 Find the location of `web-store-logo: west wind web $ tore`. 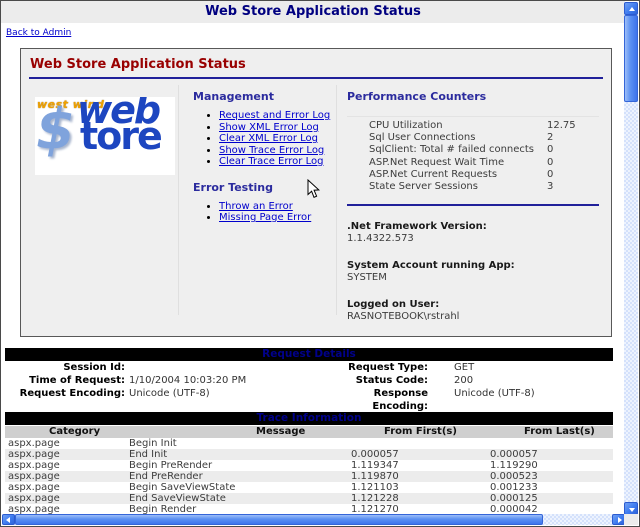

web-store-logo: west wind web $ tore is located at coordinates (105, 136).